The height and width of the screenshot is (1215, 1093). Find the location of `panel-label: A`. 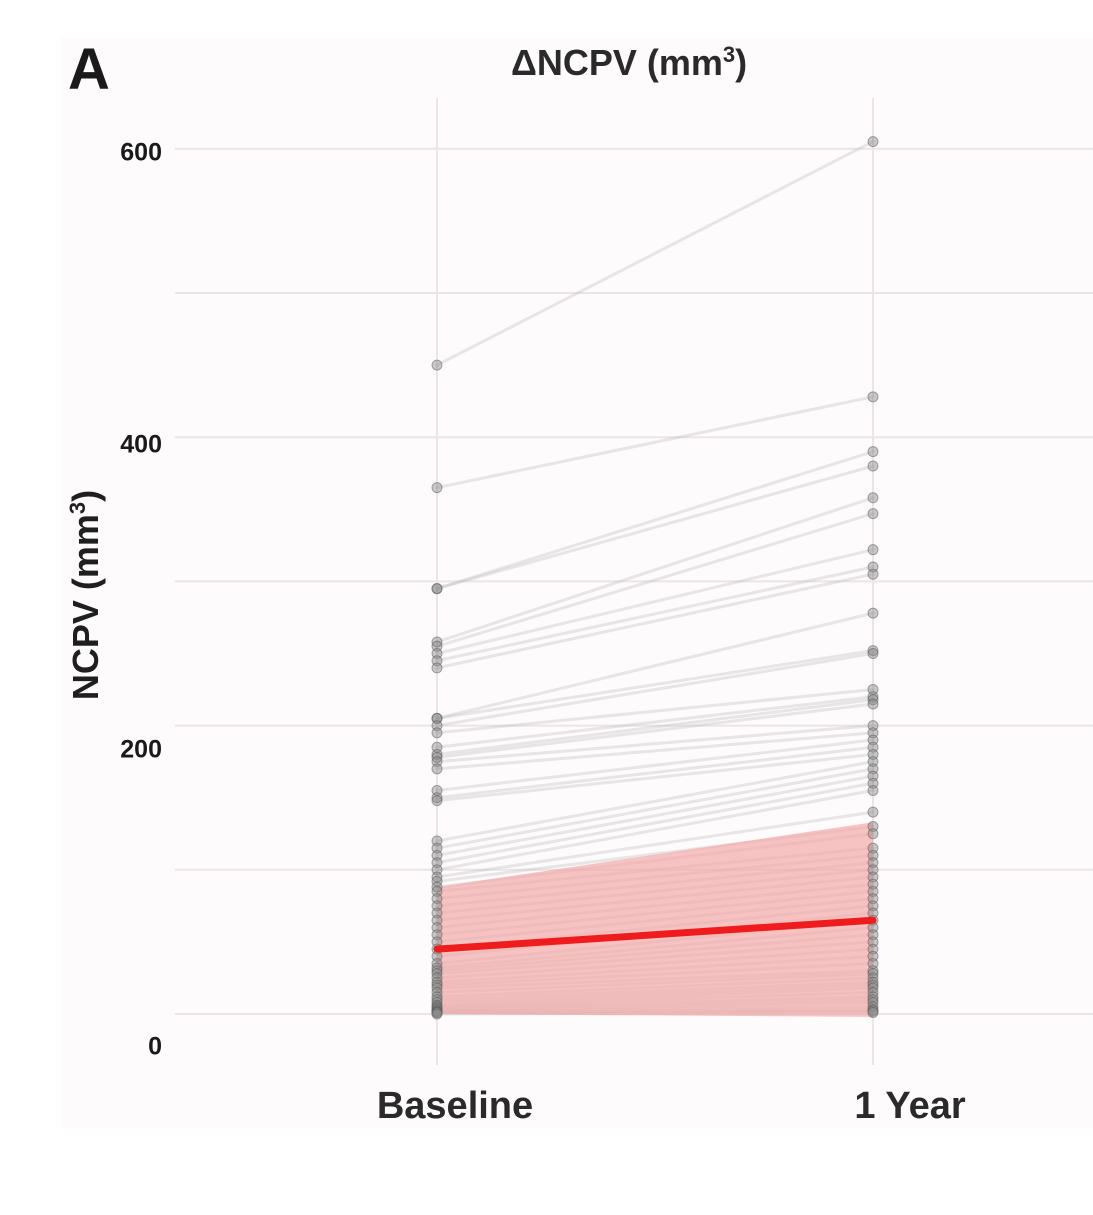

panel-label: A is located at coordinates (89, 69).